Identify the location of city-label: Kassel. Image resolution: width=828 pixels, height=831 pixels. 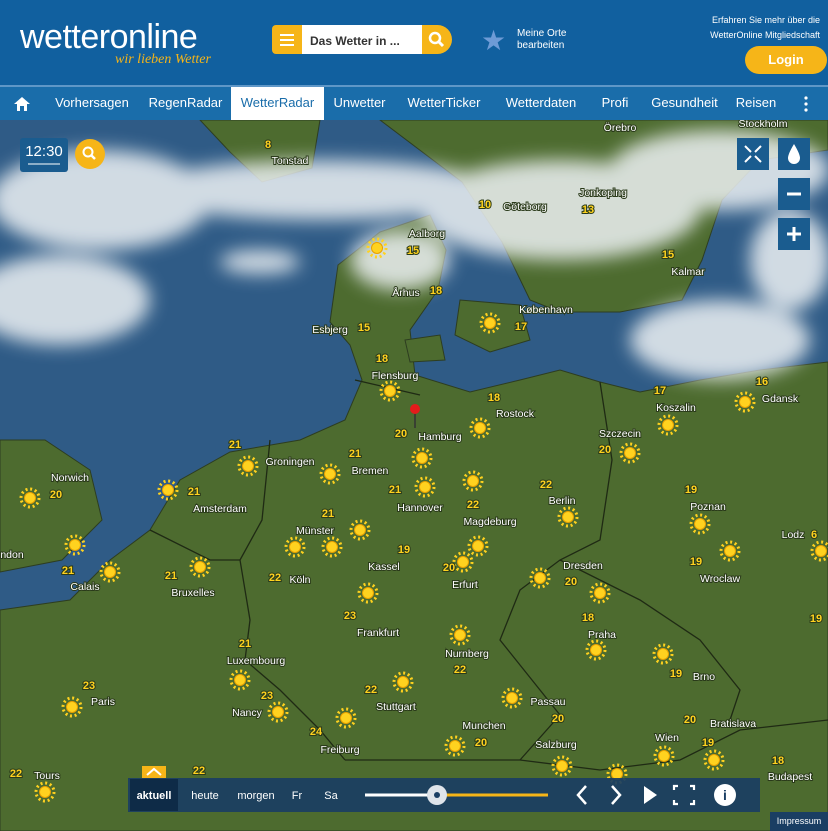
(384, 567).